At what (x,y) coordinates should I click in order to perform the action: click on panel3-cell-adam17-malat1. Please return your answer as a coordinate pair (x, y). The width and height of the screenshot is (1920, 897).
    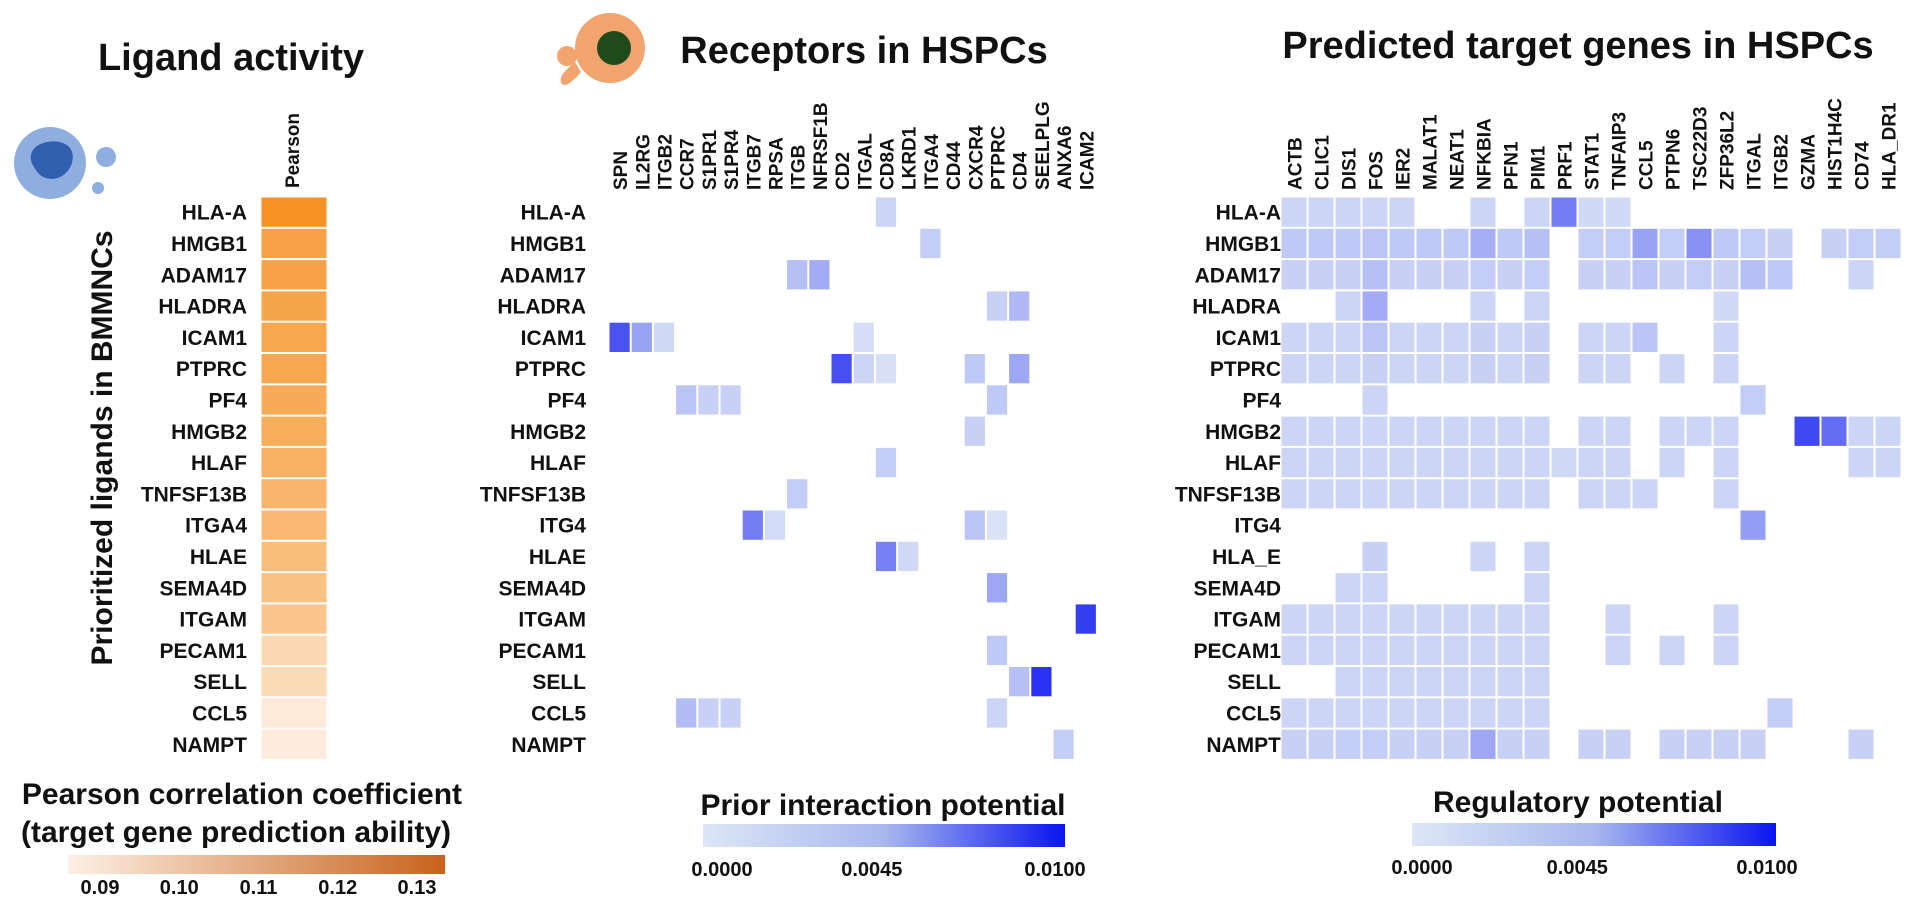
    Looking at the image, I should click on (1429, 275).